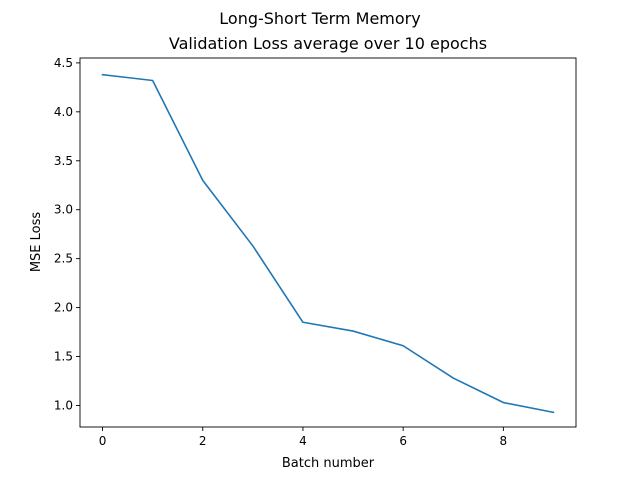 This screenshot has height=480, width=640. Describe the element at coordinates (63, 210) in the screenshot. I see `y-tick-label-4: 3.0` at that location.